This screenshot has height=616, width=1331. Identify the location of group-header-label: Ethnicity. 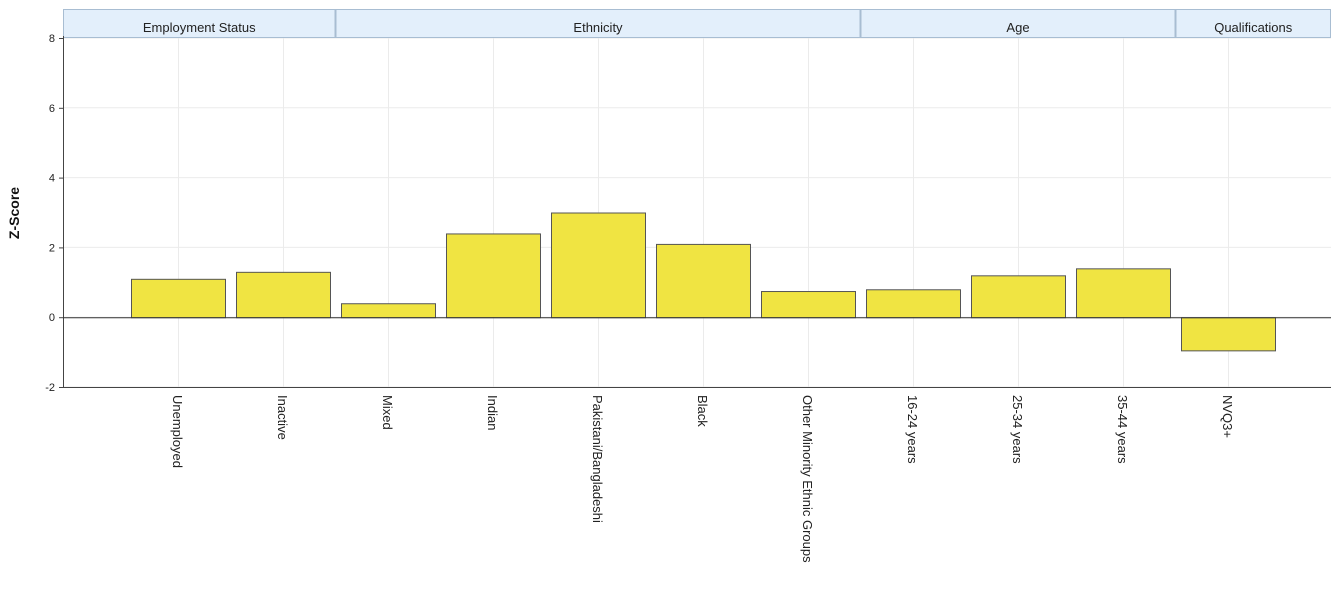
(598, 27).